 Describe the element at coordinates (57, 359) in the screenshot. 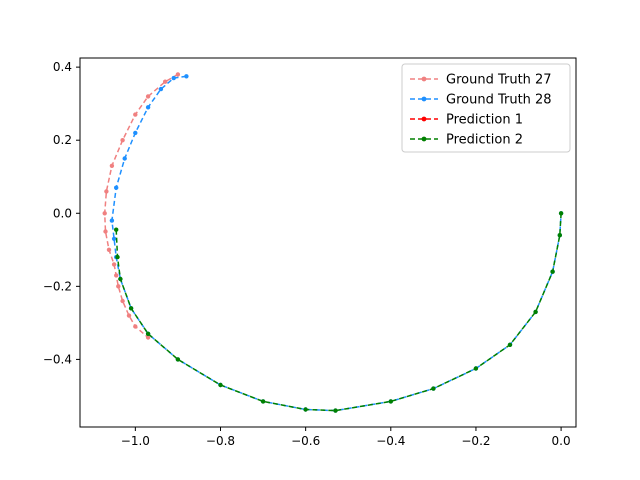

I see `y-tick-label: −0.4` at that location.